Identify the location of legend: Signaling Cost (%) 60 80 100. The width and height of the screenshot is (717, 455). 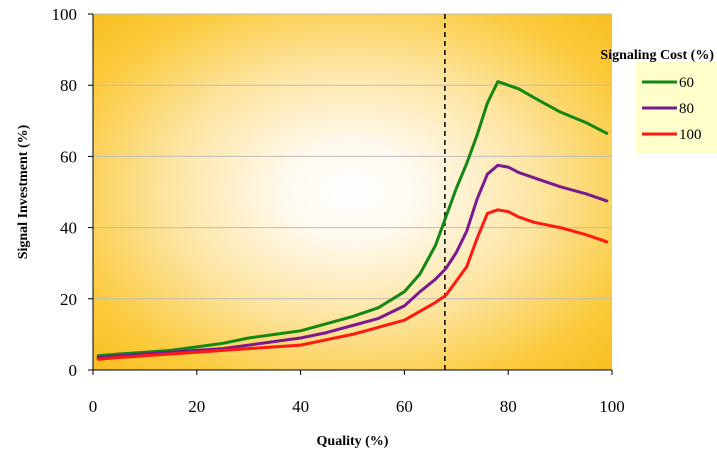
(658, 101).